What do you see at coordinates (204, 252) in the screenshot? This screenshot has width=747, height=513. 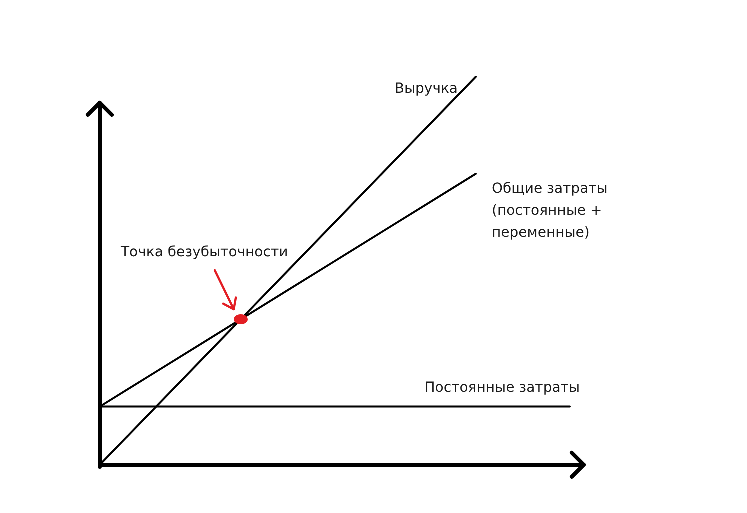 I see `annotation: Точка безубыточности` at bounding box center [204, 252].